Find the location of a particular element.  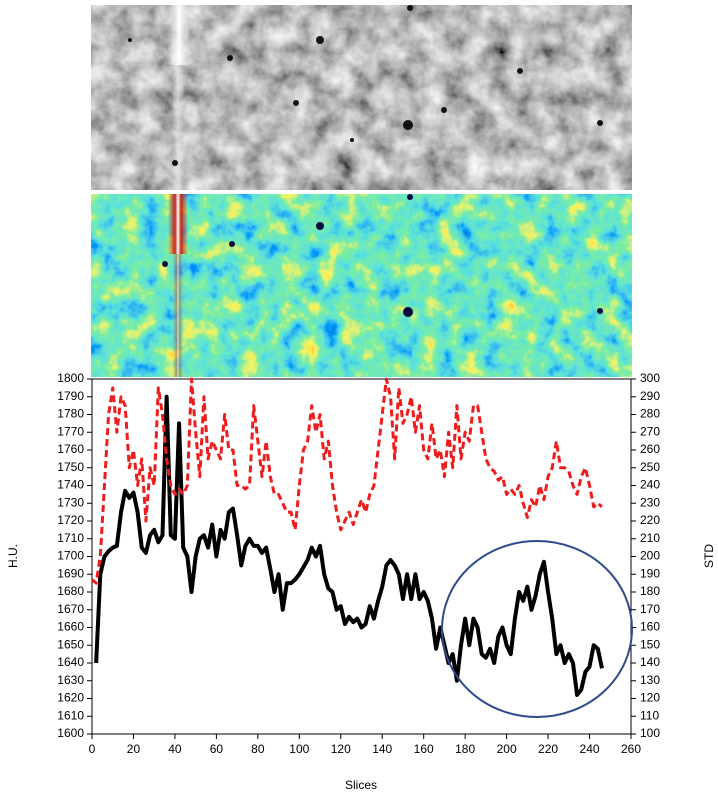

y2-tick-label: 140 is located at coordinates (650, 662).